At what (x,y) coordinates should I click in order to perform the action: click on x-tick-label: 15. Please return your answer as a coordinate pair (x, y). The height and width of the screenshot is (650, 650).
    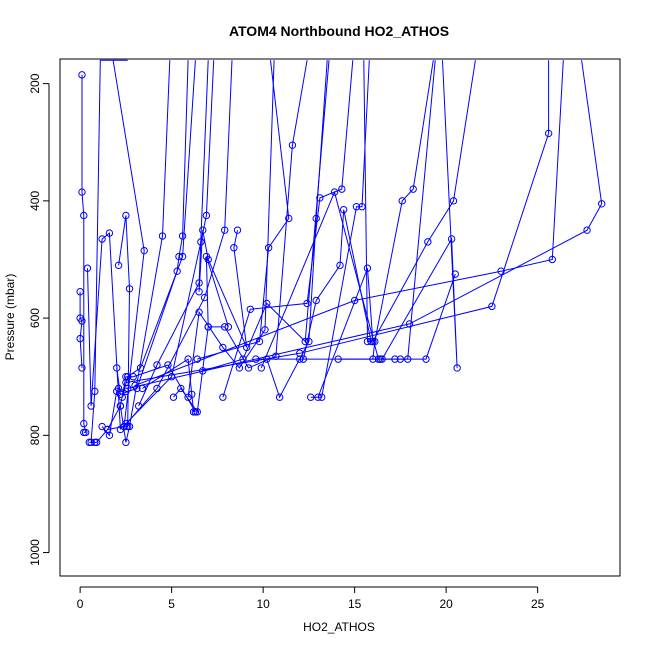
    Looking at the image, I should click on (355, 604).